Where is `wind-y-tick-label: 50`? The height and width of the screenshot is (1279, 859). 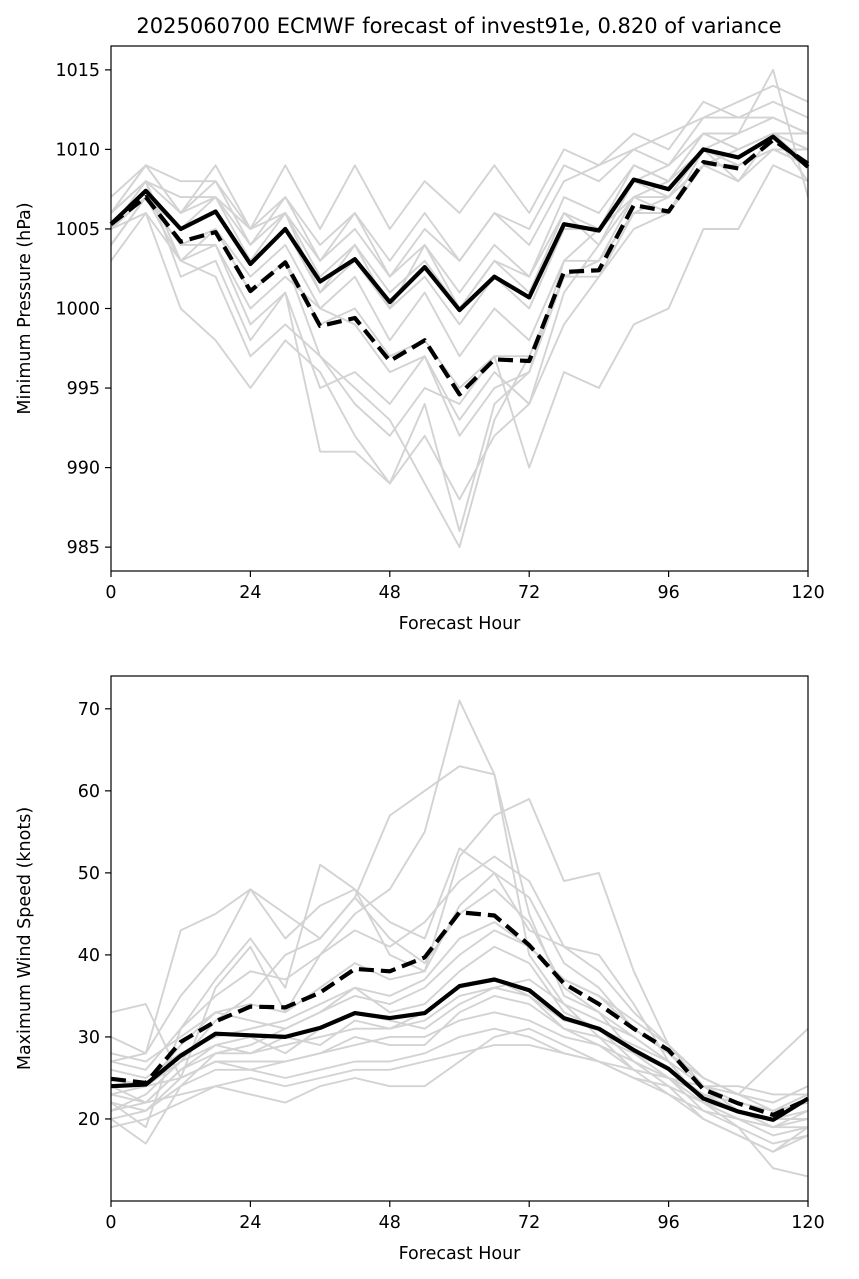 wind-y-tick-label: 50 is located at coordinates (89, 874).